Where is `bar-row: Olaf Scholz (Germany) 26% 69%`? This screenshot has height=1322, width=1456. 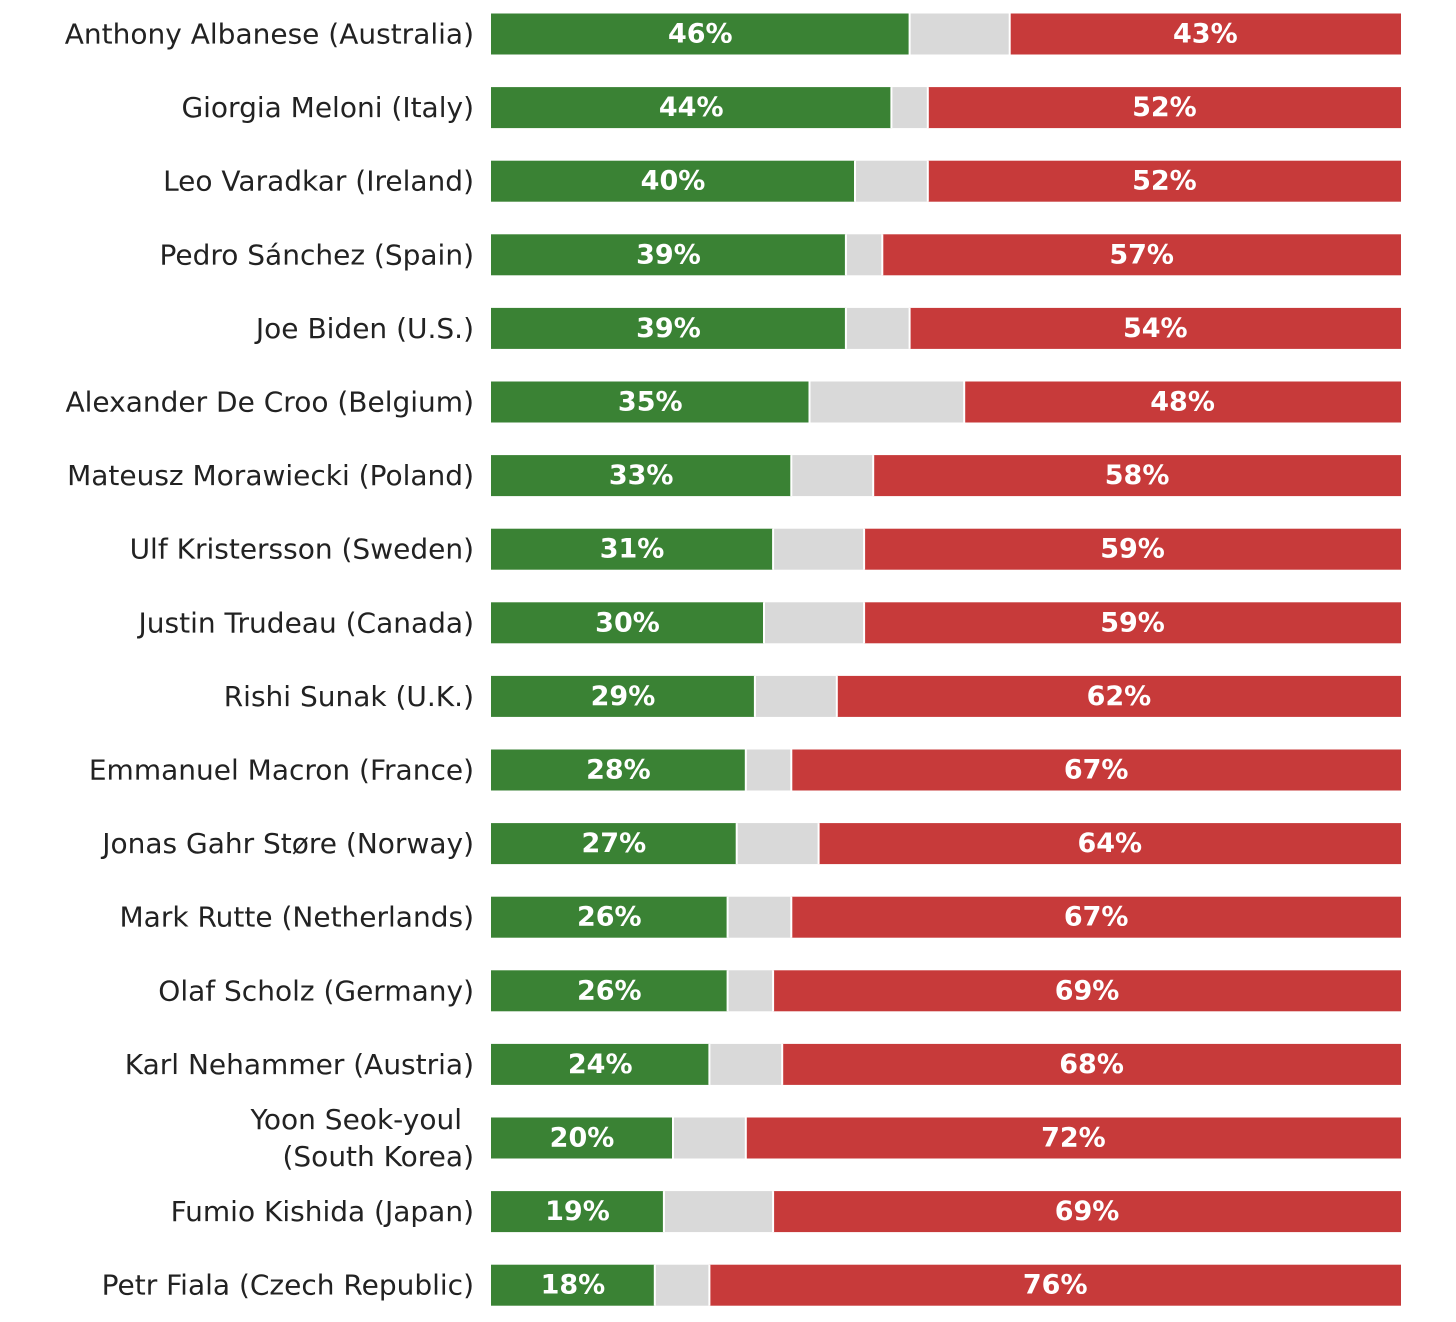 bar-row: Olaf Scholz (Germany) 26% 69% is located at coordinates (779, 991).